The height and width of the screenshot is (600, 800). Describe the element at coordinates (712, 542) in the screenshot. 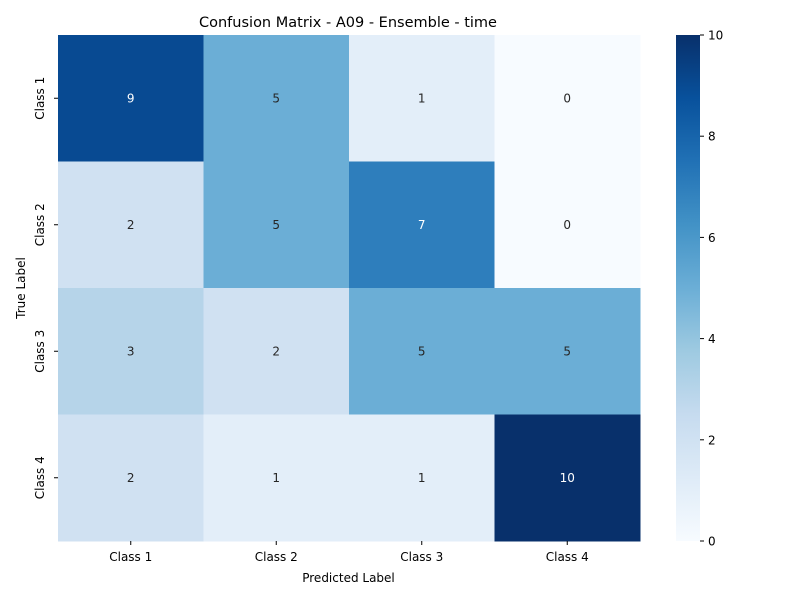

I see `colorbar-tick-label: 0` at that location.